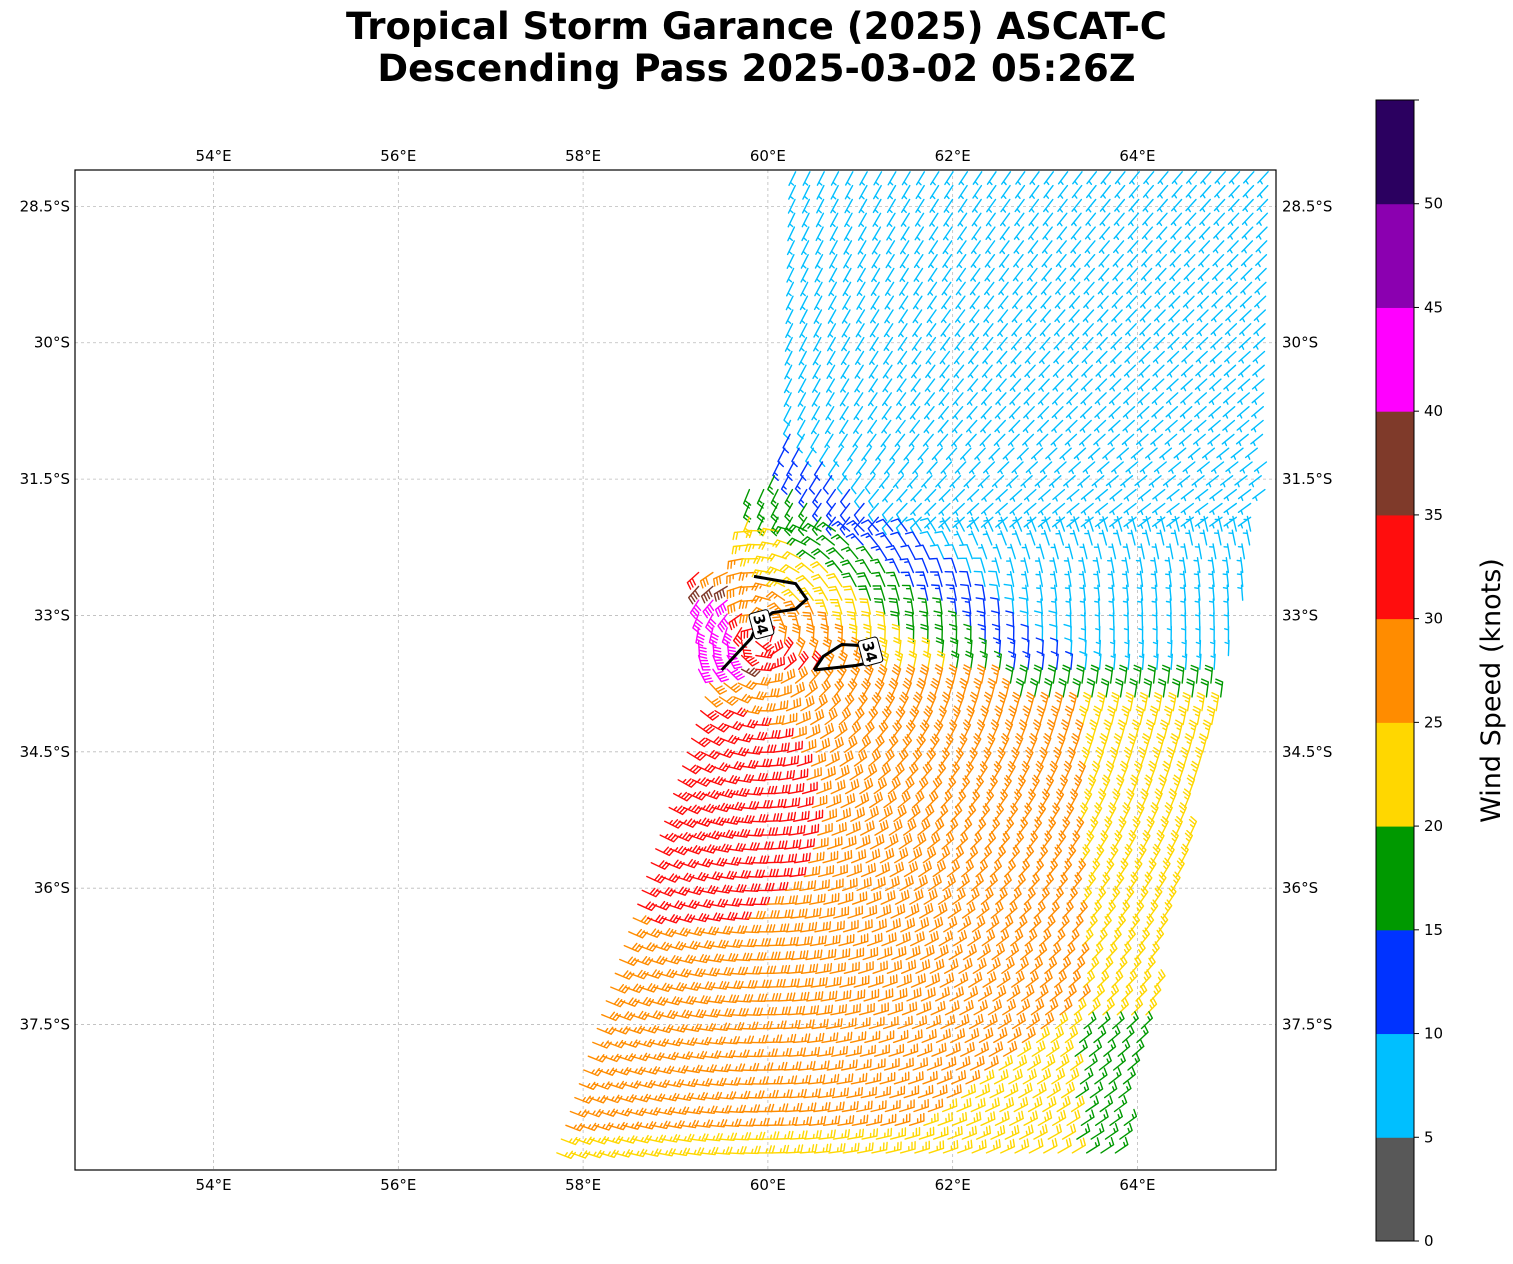  What do you see at coordinates (1433, 826) in the screenshot?
I see `colorbar-tick-label: 20` at bounding box center [1433, 826].